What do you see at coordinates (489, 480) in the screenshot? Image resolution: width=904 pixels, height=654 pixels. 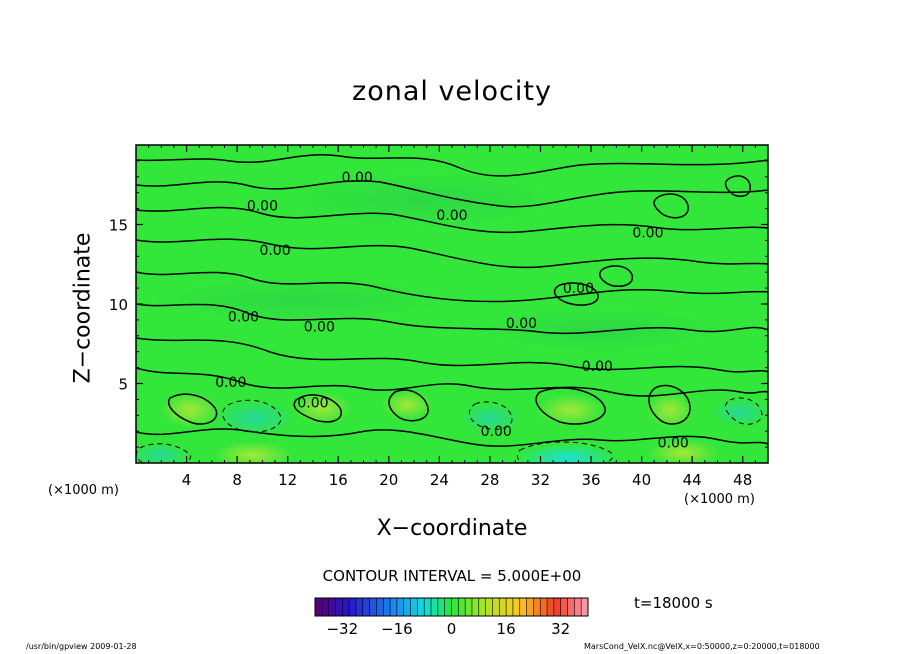 I see `x-tick-label: 28` at bounding box center [489, 480].